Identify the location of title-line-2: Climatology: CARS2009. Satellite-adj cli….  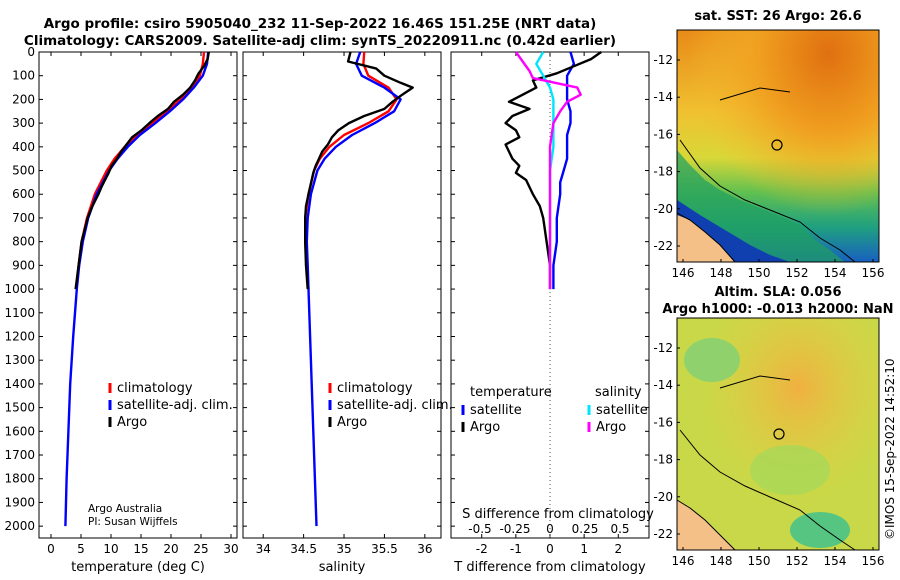
(320, 41).